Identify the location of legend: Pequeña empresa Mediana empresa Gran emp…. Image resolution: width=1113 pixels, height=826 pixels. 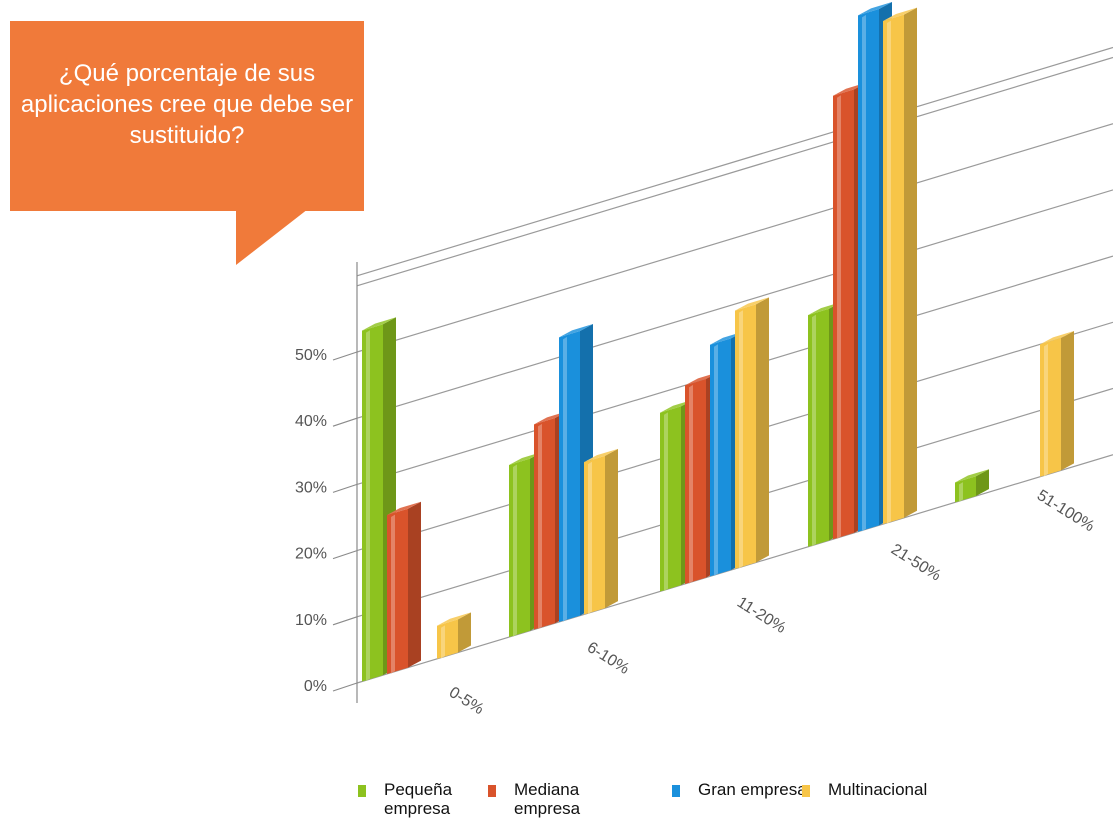
(708, 803).